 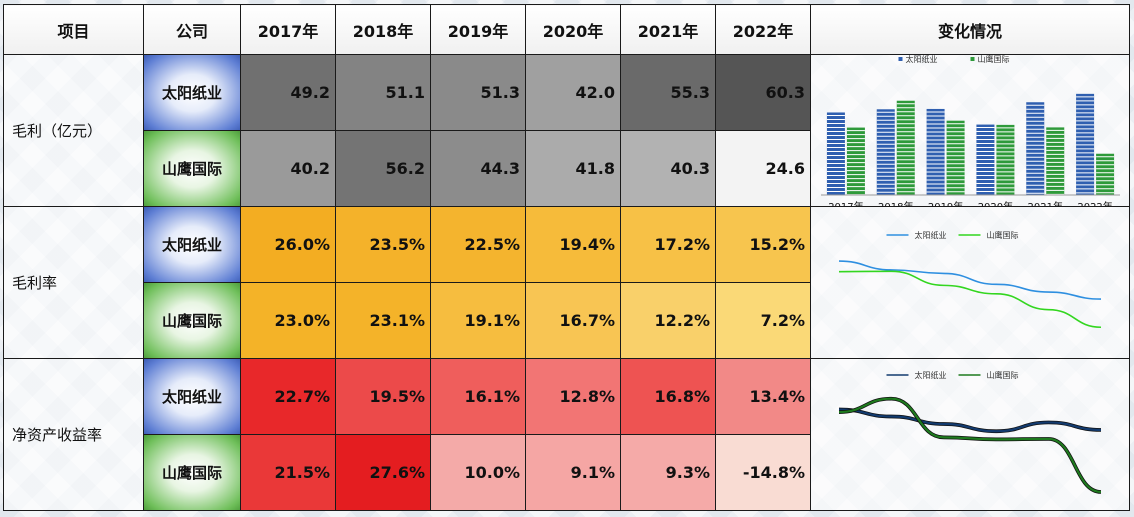 What do you see at coordinates (73, 130) in the screenshot?
I see `metric-label: 毛利（亿元）` at bounding box center [73, 130].